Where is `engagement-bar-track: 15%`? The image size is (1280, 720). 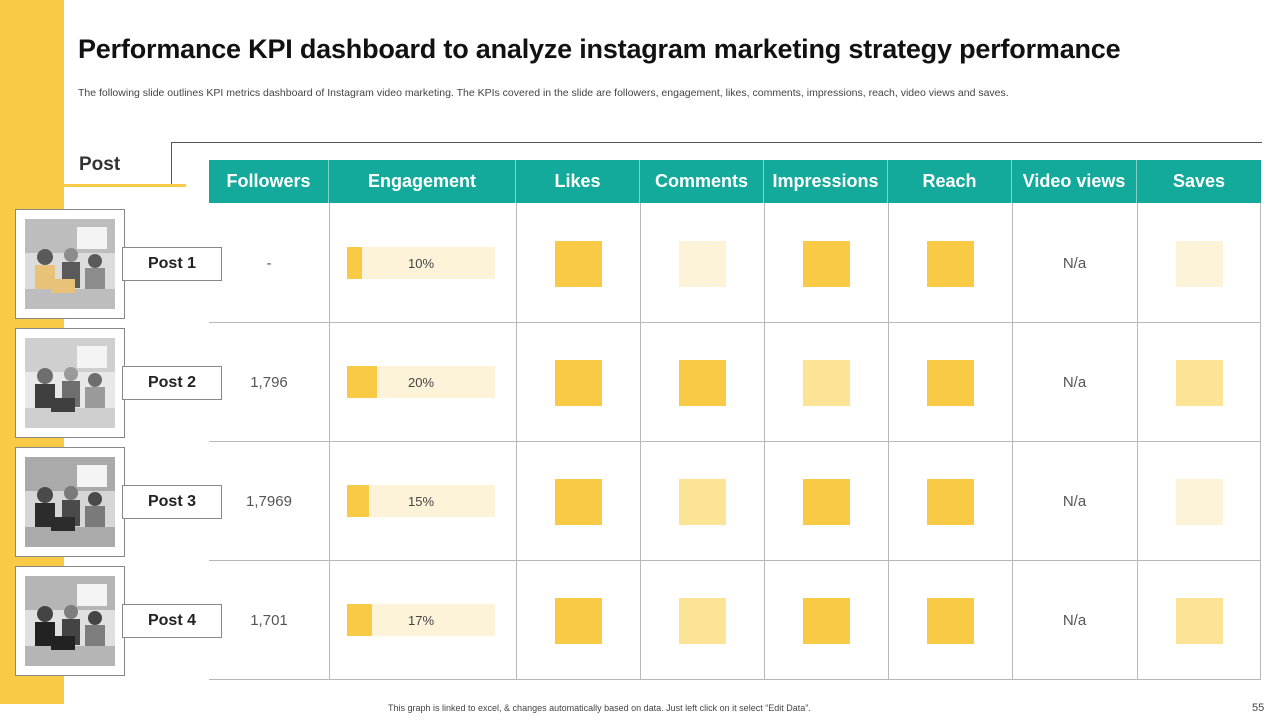
engagement-bar-track: 15% is located at coordinates (421, 501).